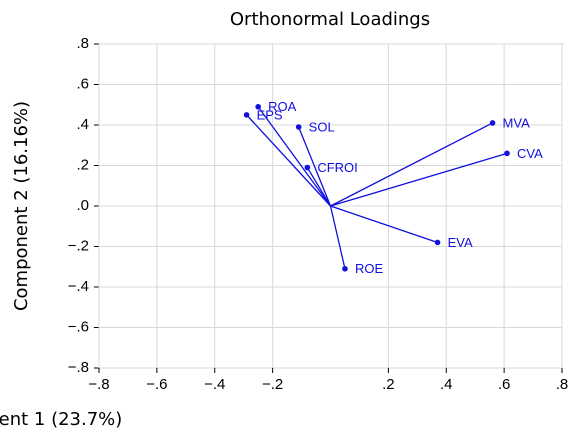 The width and height of the screenshot is (569, 435). Describe the element at coordinates (330, 19) in the screenshot. I see `chart-title: Orthonormal Loadings` at that location.